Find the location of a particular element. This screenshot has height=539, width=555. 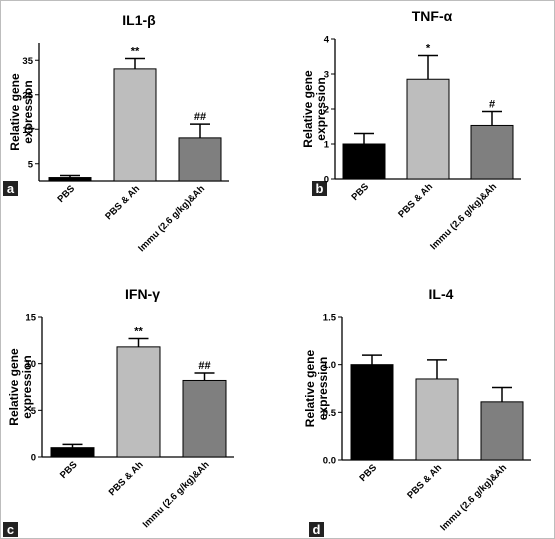

panel-tag: c is located at coordinates (10, 529).